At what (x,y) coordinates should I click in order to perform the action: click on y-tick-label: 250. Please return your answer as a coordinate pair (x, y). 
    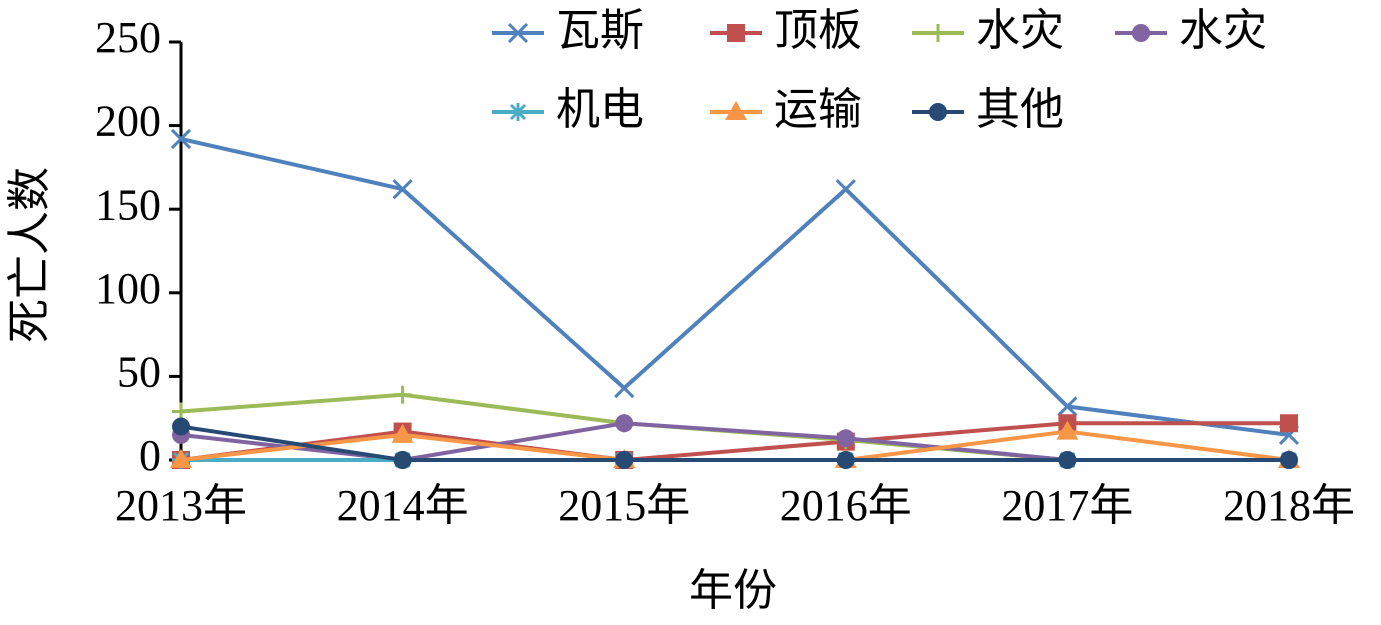
    Looking at the image, I should click on (128, 37).